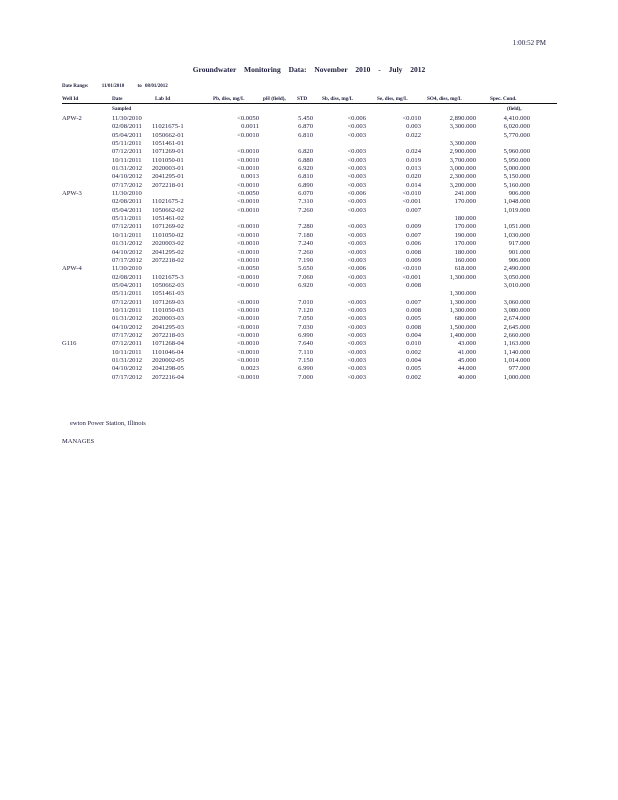 Image resolution: width=618 pixels, height=800 pixels. Describe the element at coordinates (516, 235) in the screenshot. I see `cell-spec-cond: 1,030.000` at that location.